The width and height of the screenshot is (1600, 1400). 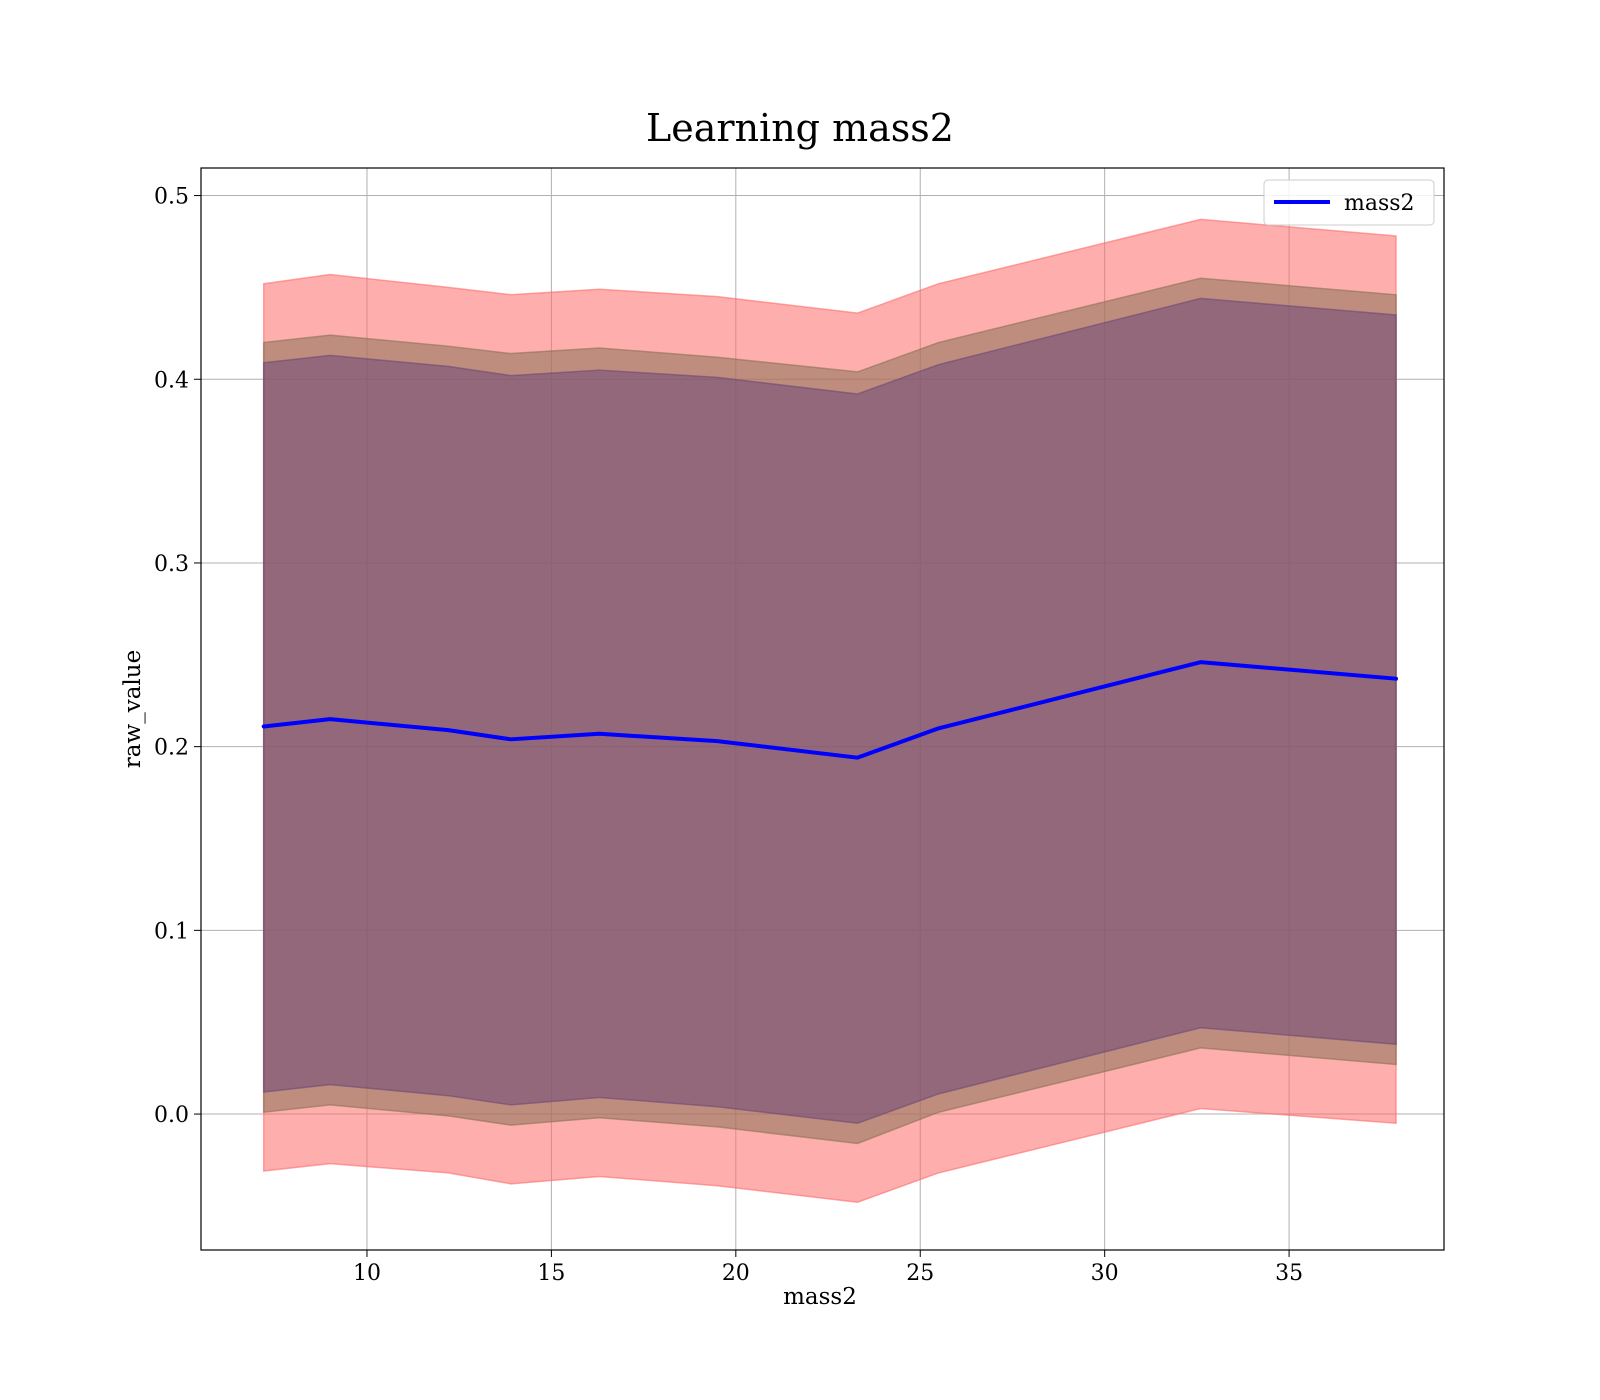 What do you see at coordinates (920, 1273) in the screenshot?
I see `x-tick-label: 25` at bounding box center [920, 1273].